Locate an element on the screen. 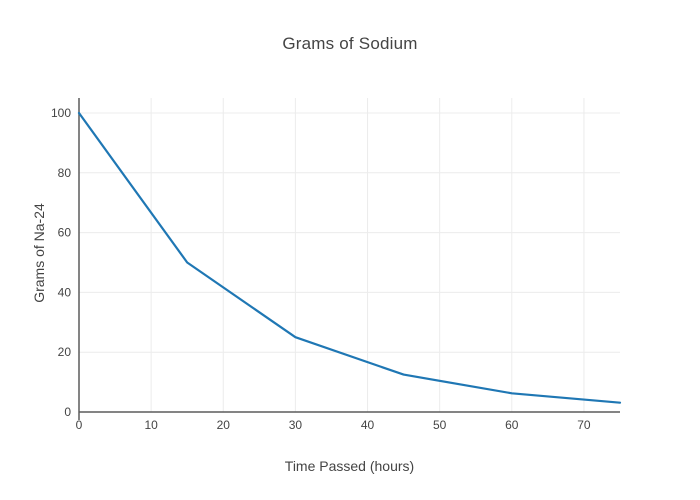 The image size is (700, 500). x-tick-label: 0 is located at coordinates (79, 425).